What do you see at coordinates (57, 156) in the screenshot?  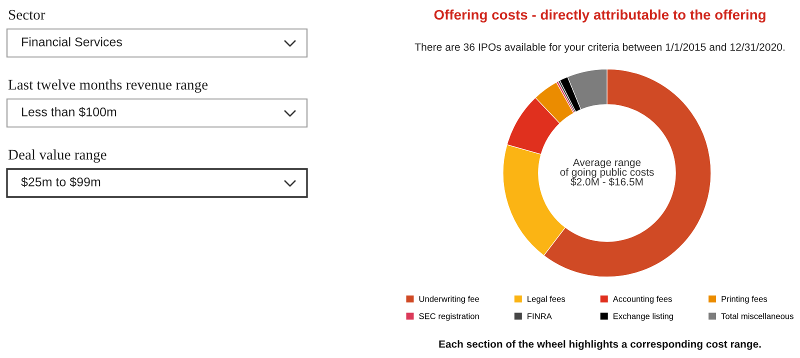 I see `text: Deal value range` at bounding box center [57, 156].